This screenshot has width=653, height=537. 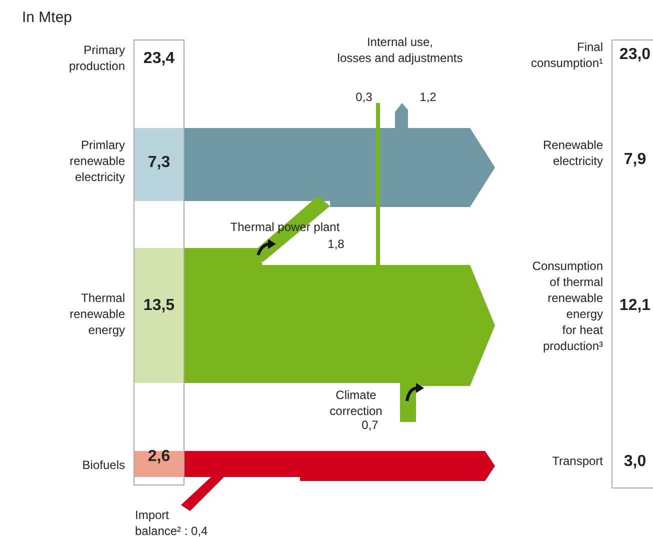 What do you see at coordinates (573, 153) in the screenshot?
I see `text: Renewable electricity` at bounding box center [573, 153].